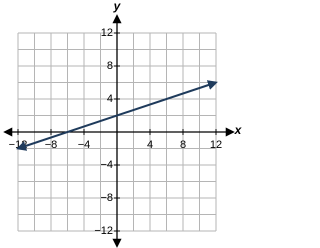  Describe the element at coordinates (106, 165) in the screenshot. I see `y-tick-label: −4` at that location.